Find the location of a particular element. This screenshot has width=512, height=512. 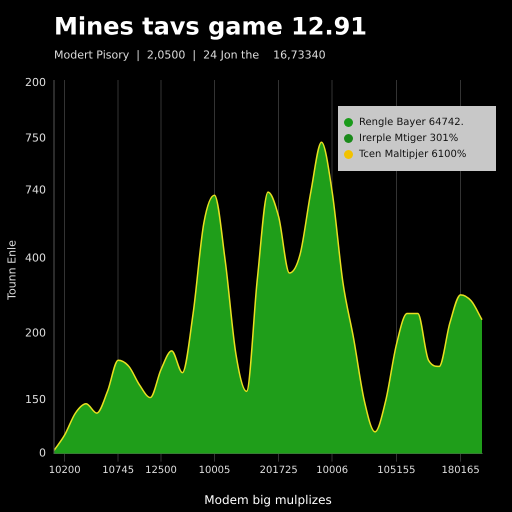

x-tick-label: 105155 is located at coordinates (396, 470).